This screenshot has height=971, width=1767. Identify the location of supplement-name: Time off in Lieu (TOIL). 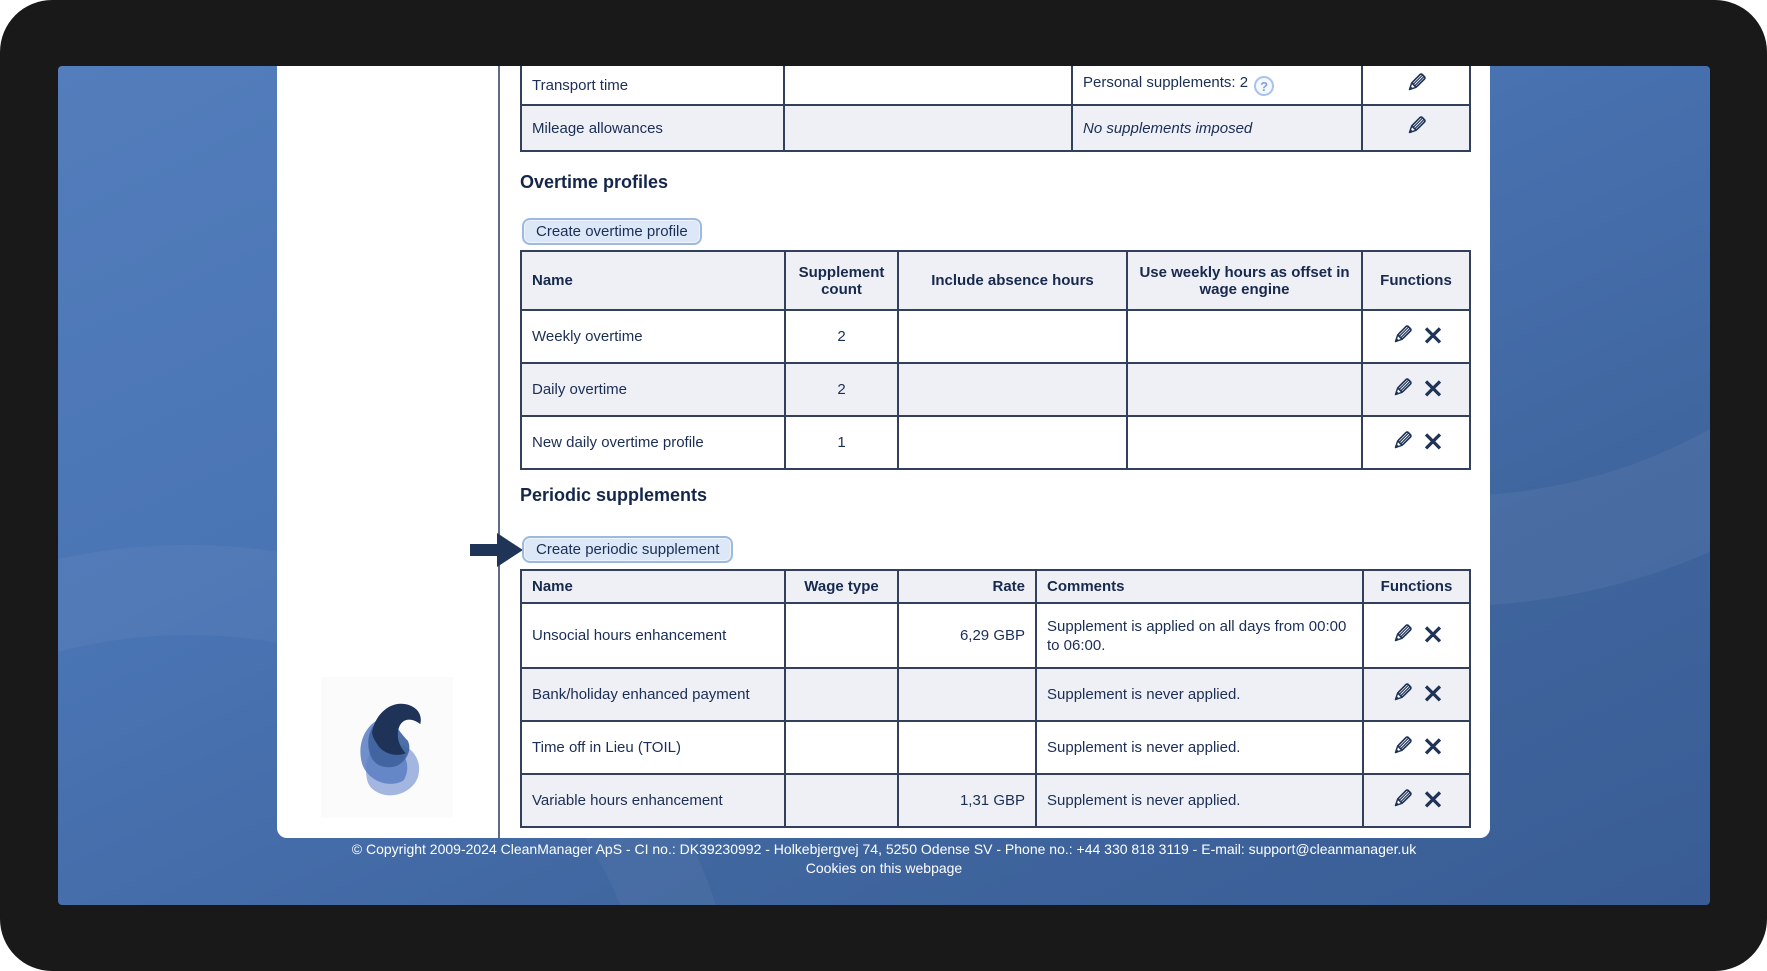
(653, 747).